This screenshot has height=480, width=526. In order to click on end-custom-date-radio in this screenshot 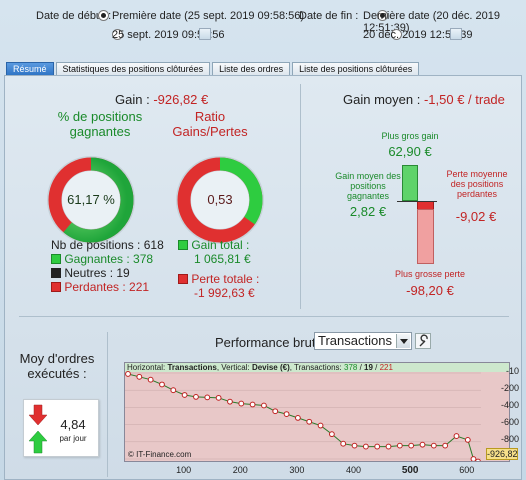, I will do `click(397, 34)`.